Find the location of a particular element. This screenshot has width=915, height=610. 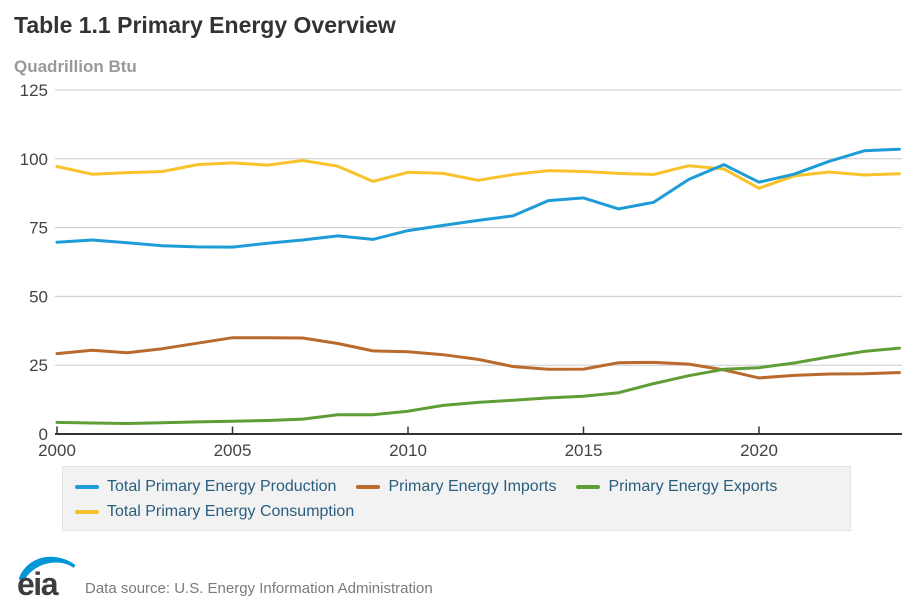

series-line-primary-energy-exports is located at coordinates (478, 385).